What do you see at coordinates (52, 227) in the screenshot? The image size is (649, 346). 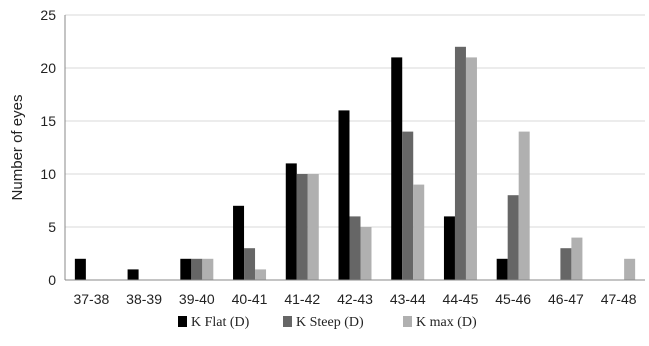 I see `y-tick-label: 5` at bounding box center [52, 227].